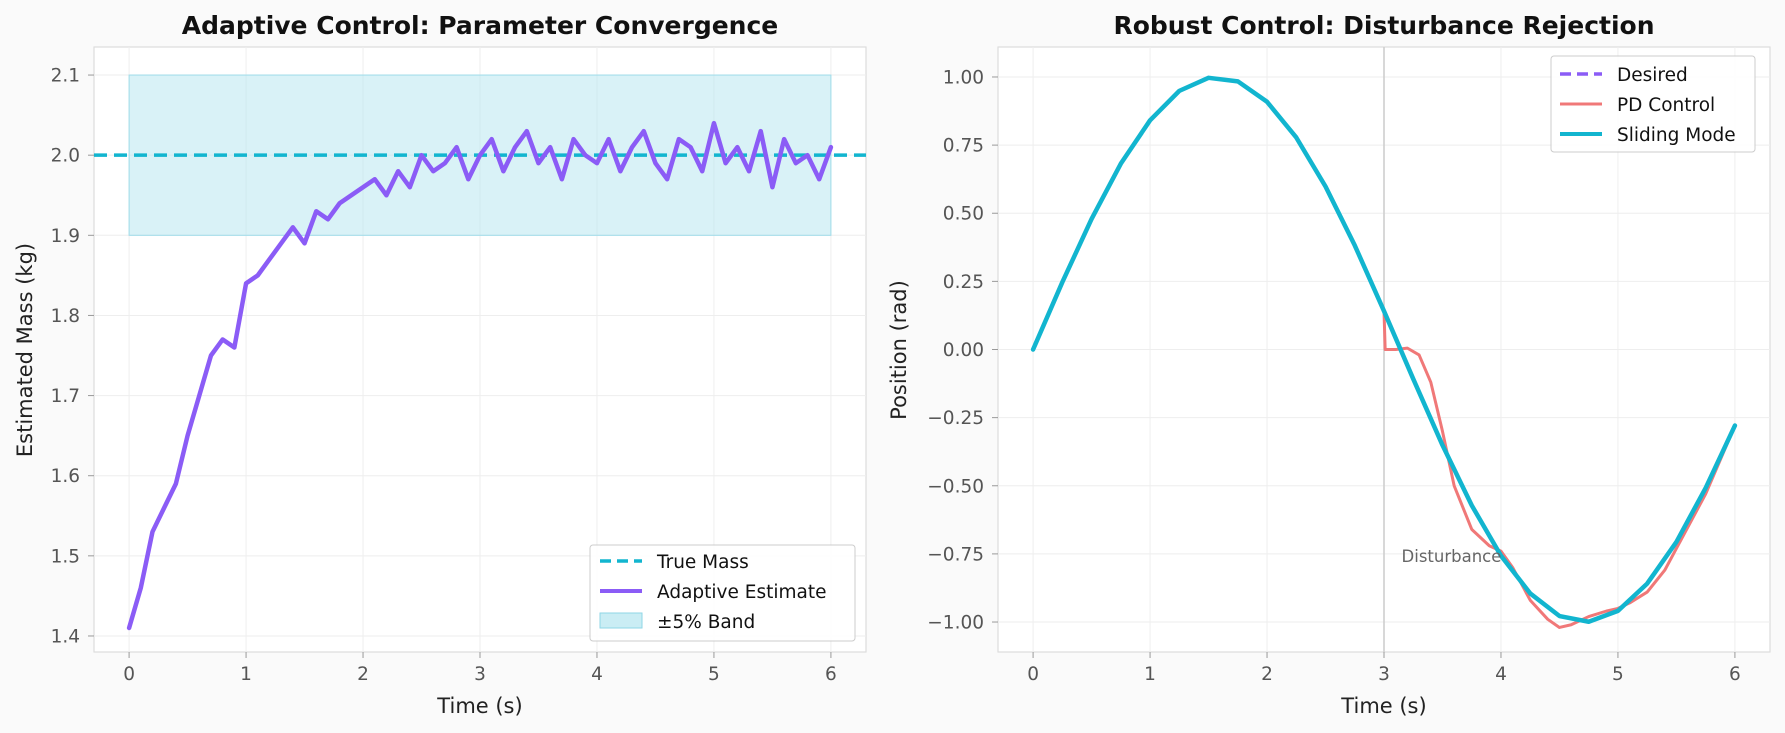 The image size is (1785, 733). Describe the element at coordinates (963, 146) in the screenshot. I see `y-tick-label: 0.75` at that location.